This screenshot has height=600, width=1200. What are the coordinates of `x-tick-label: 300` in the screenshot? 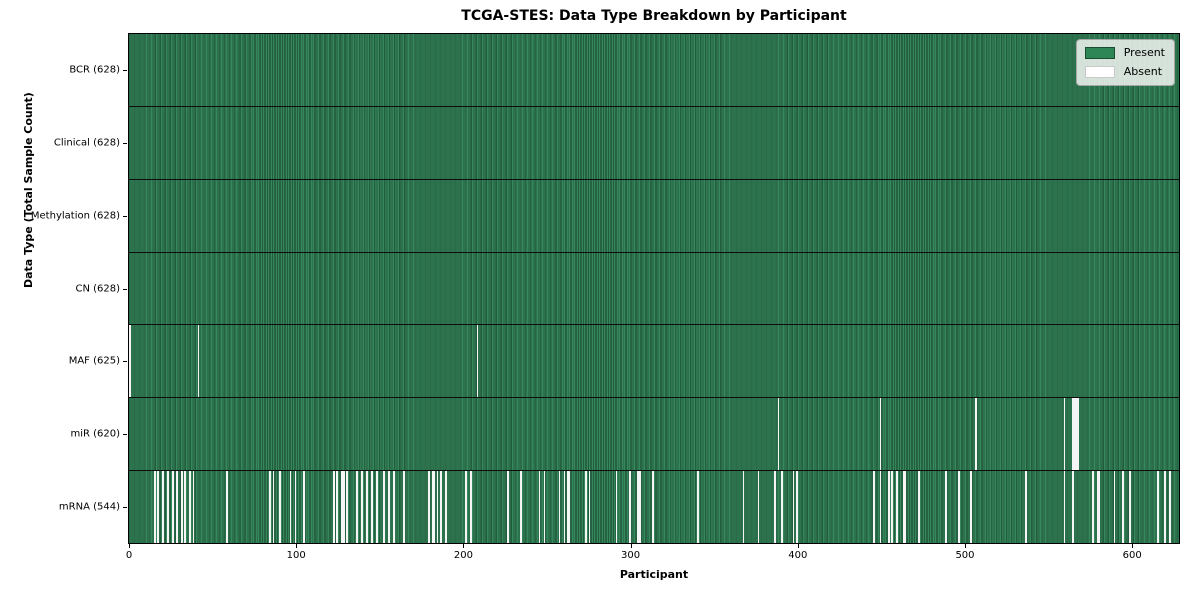 It's located at (631, 555).